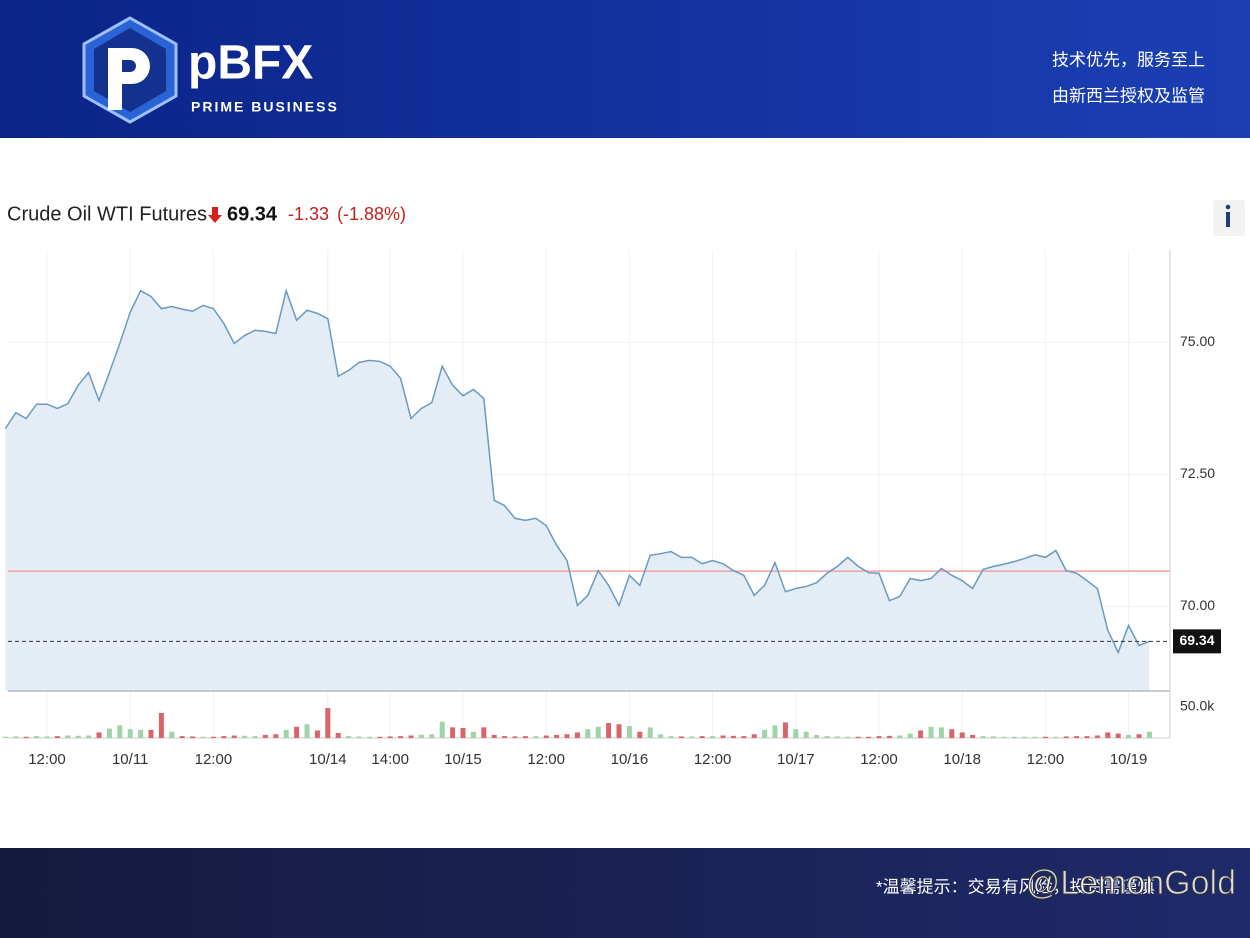  Describe the element at coordinates (1197, 605) in the screenshot. I see `y-tick-label: 70.00` at that location.